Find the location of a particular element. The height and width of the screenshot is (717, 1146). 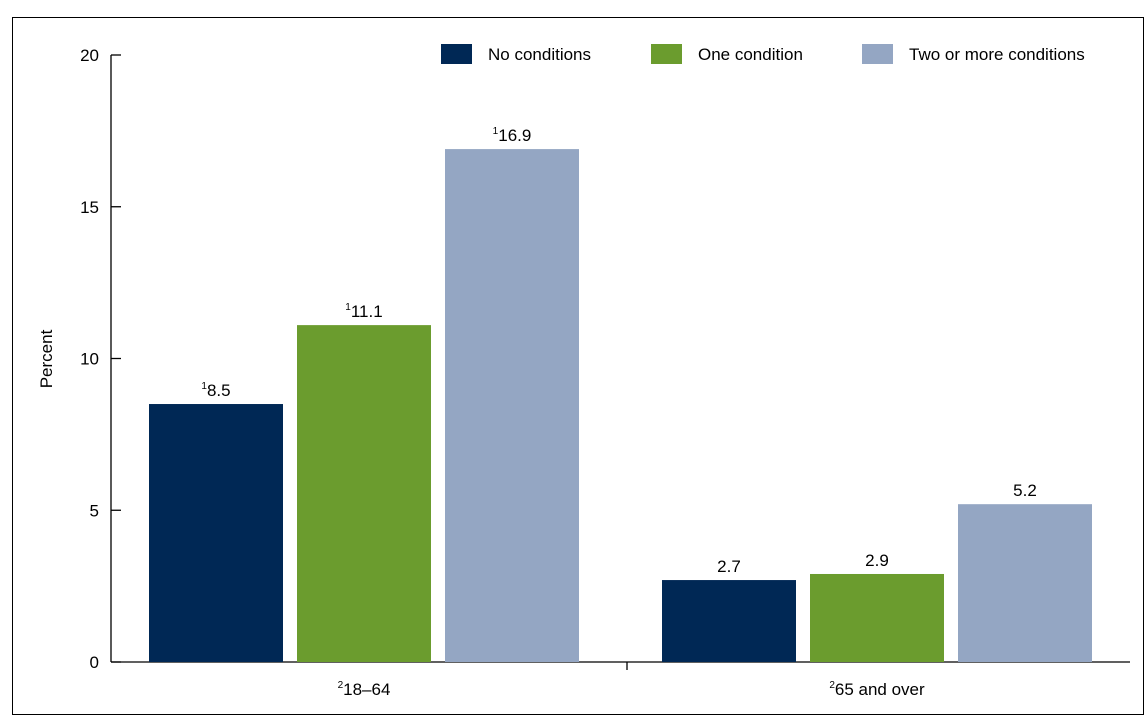

bar-value-label: 2.9 is located at coordinates (877, 560).